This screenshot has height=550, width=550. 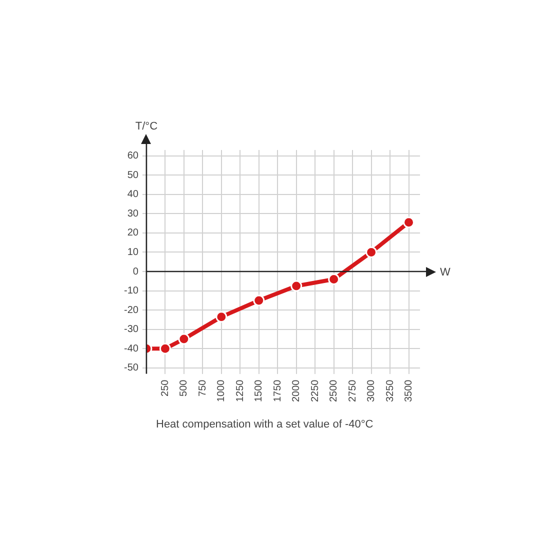 What do you see at coordinates (259, 390) in the screenshot?
I see `x-tick-label: 1500` at bounding box center [259, 390].